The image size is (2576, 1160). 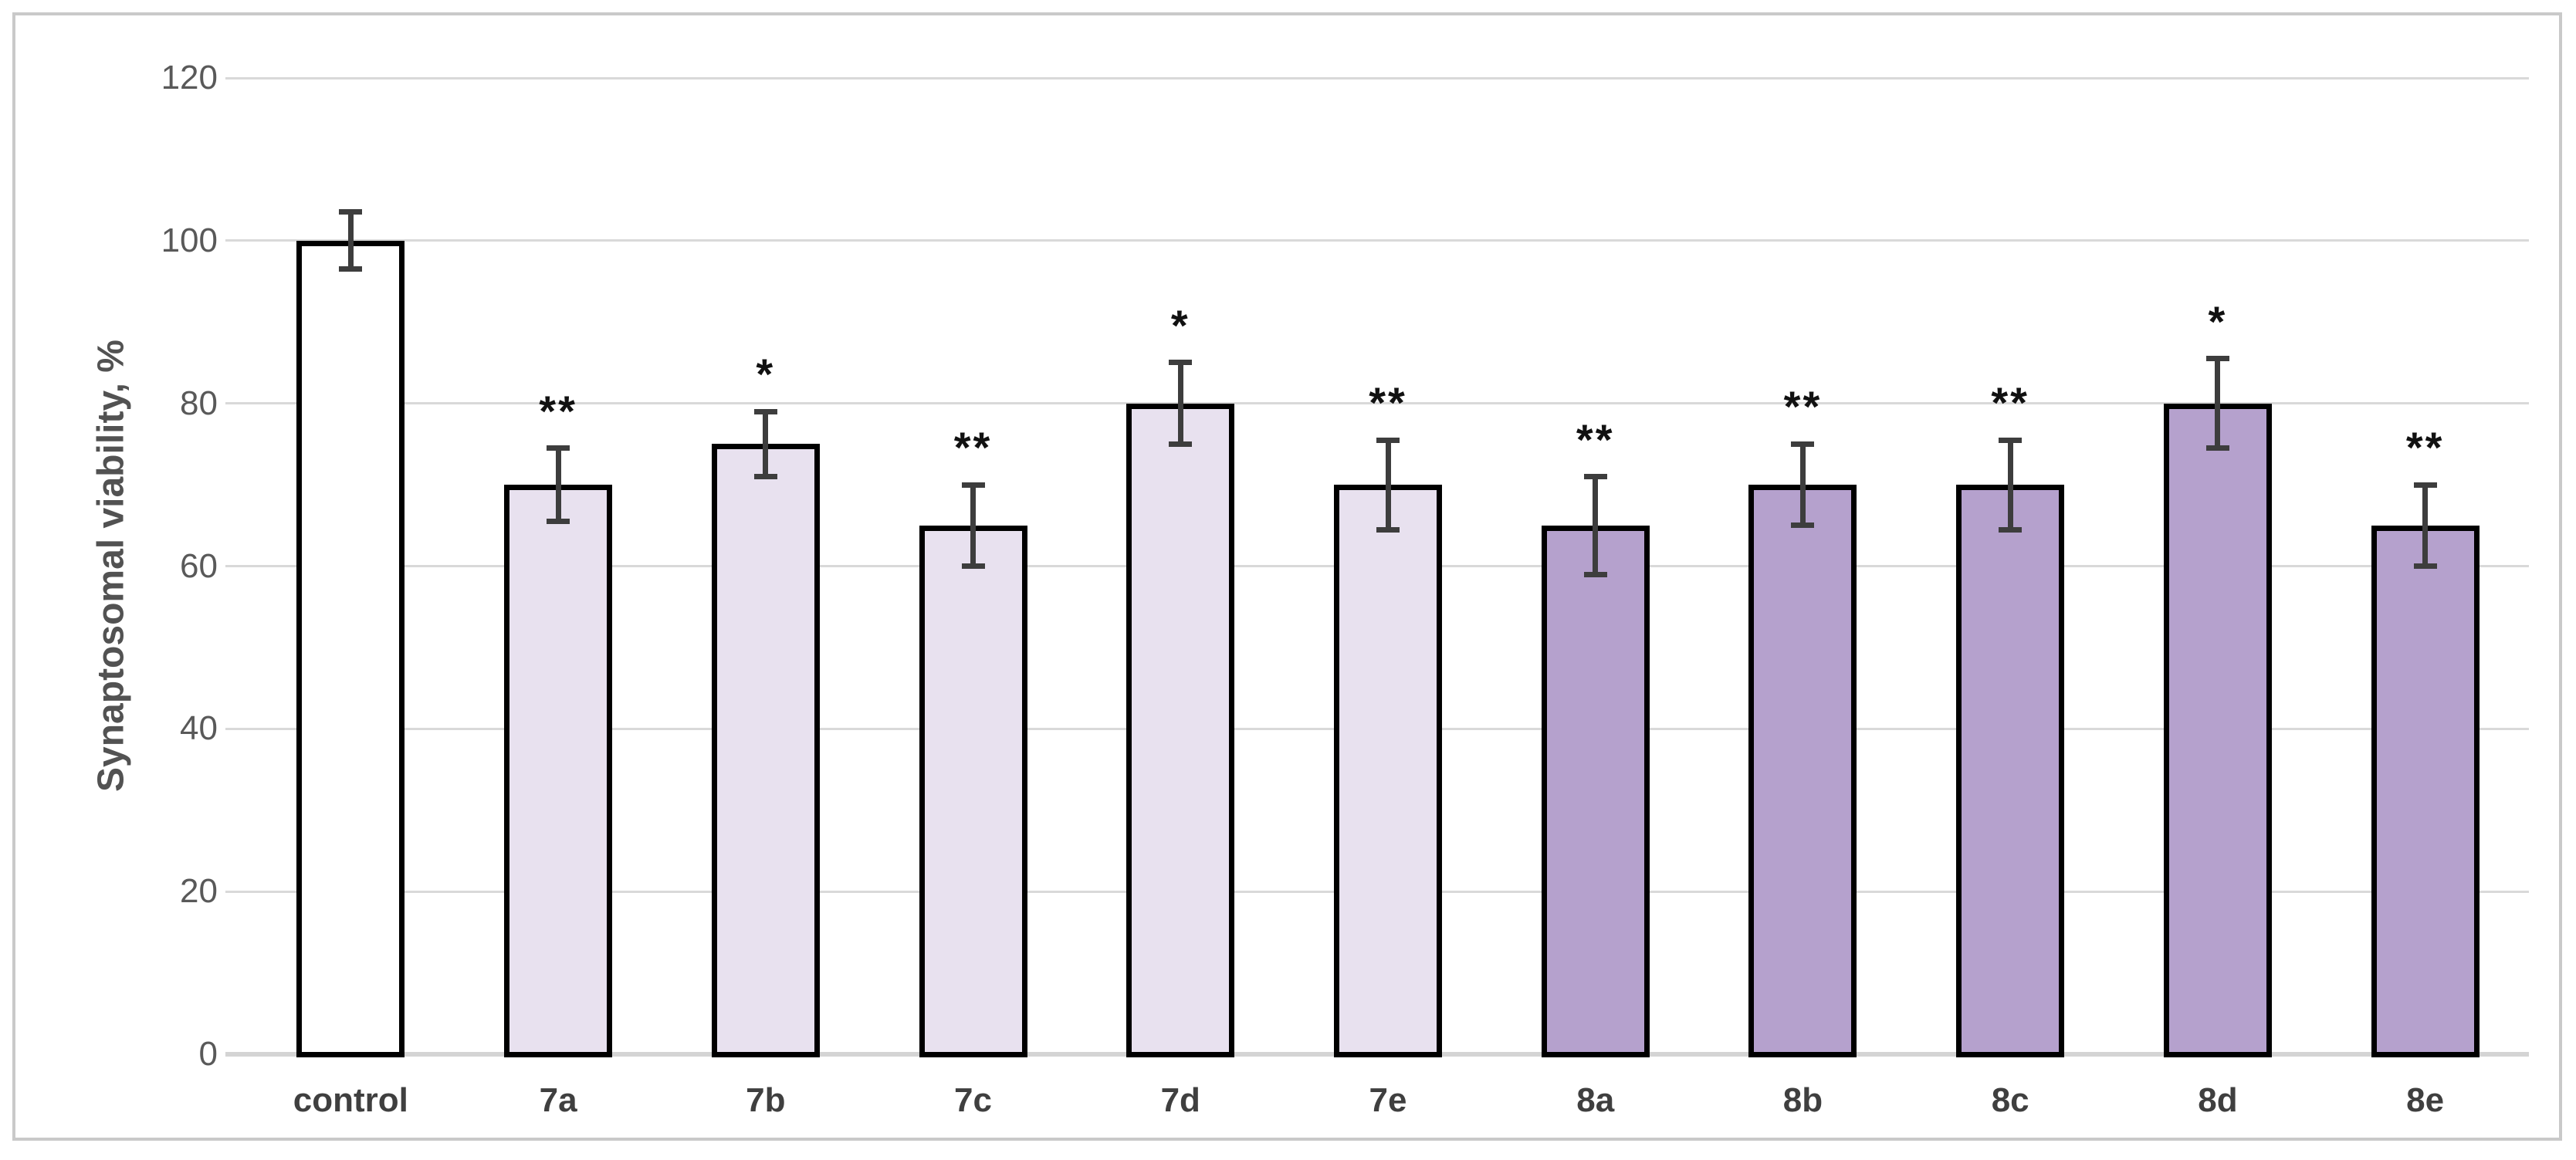 I want to click on x-tick-label-control: control, so click(x=350, y=1100).